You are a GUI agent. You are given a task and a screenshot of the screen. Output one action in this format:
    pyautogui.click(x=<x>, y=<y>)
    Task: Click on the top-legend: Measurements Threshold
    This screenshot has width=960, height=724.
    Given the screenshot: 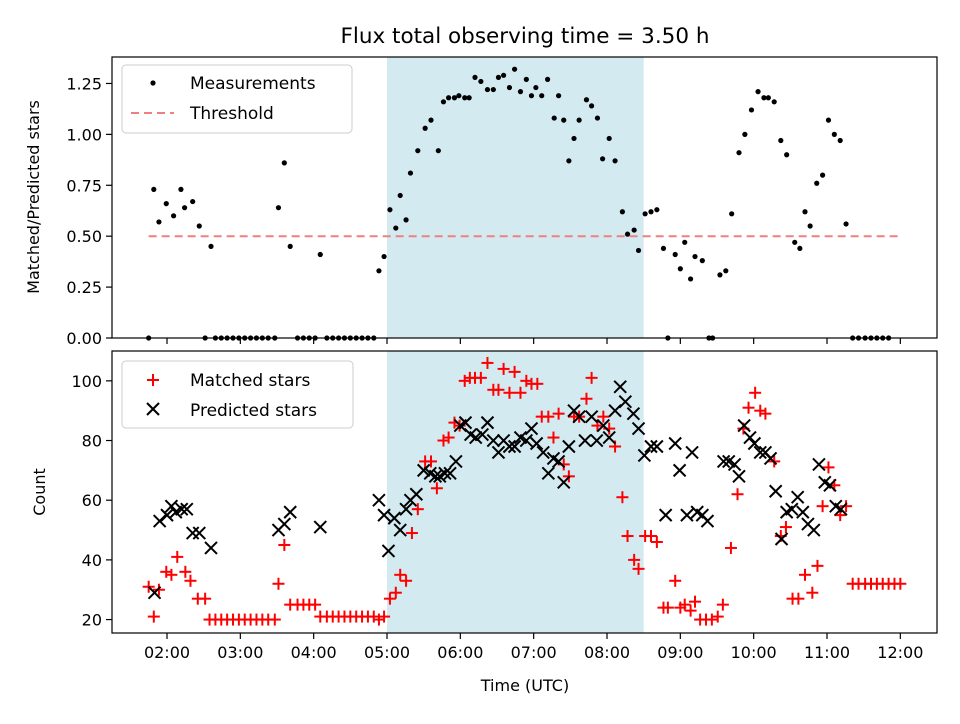 What is the action you would take?
    pyautogui.click(x=237, y=99)
    